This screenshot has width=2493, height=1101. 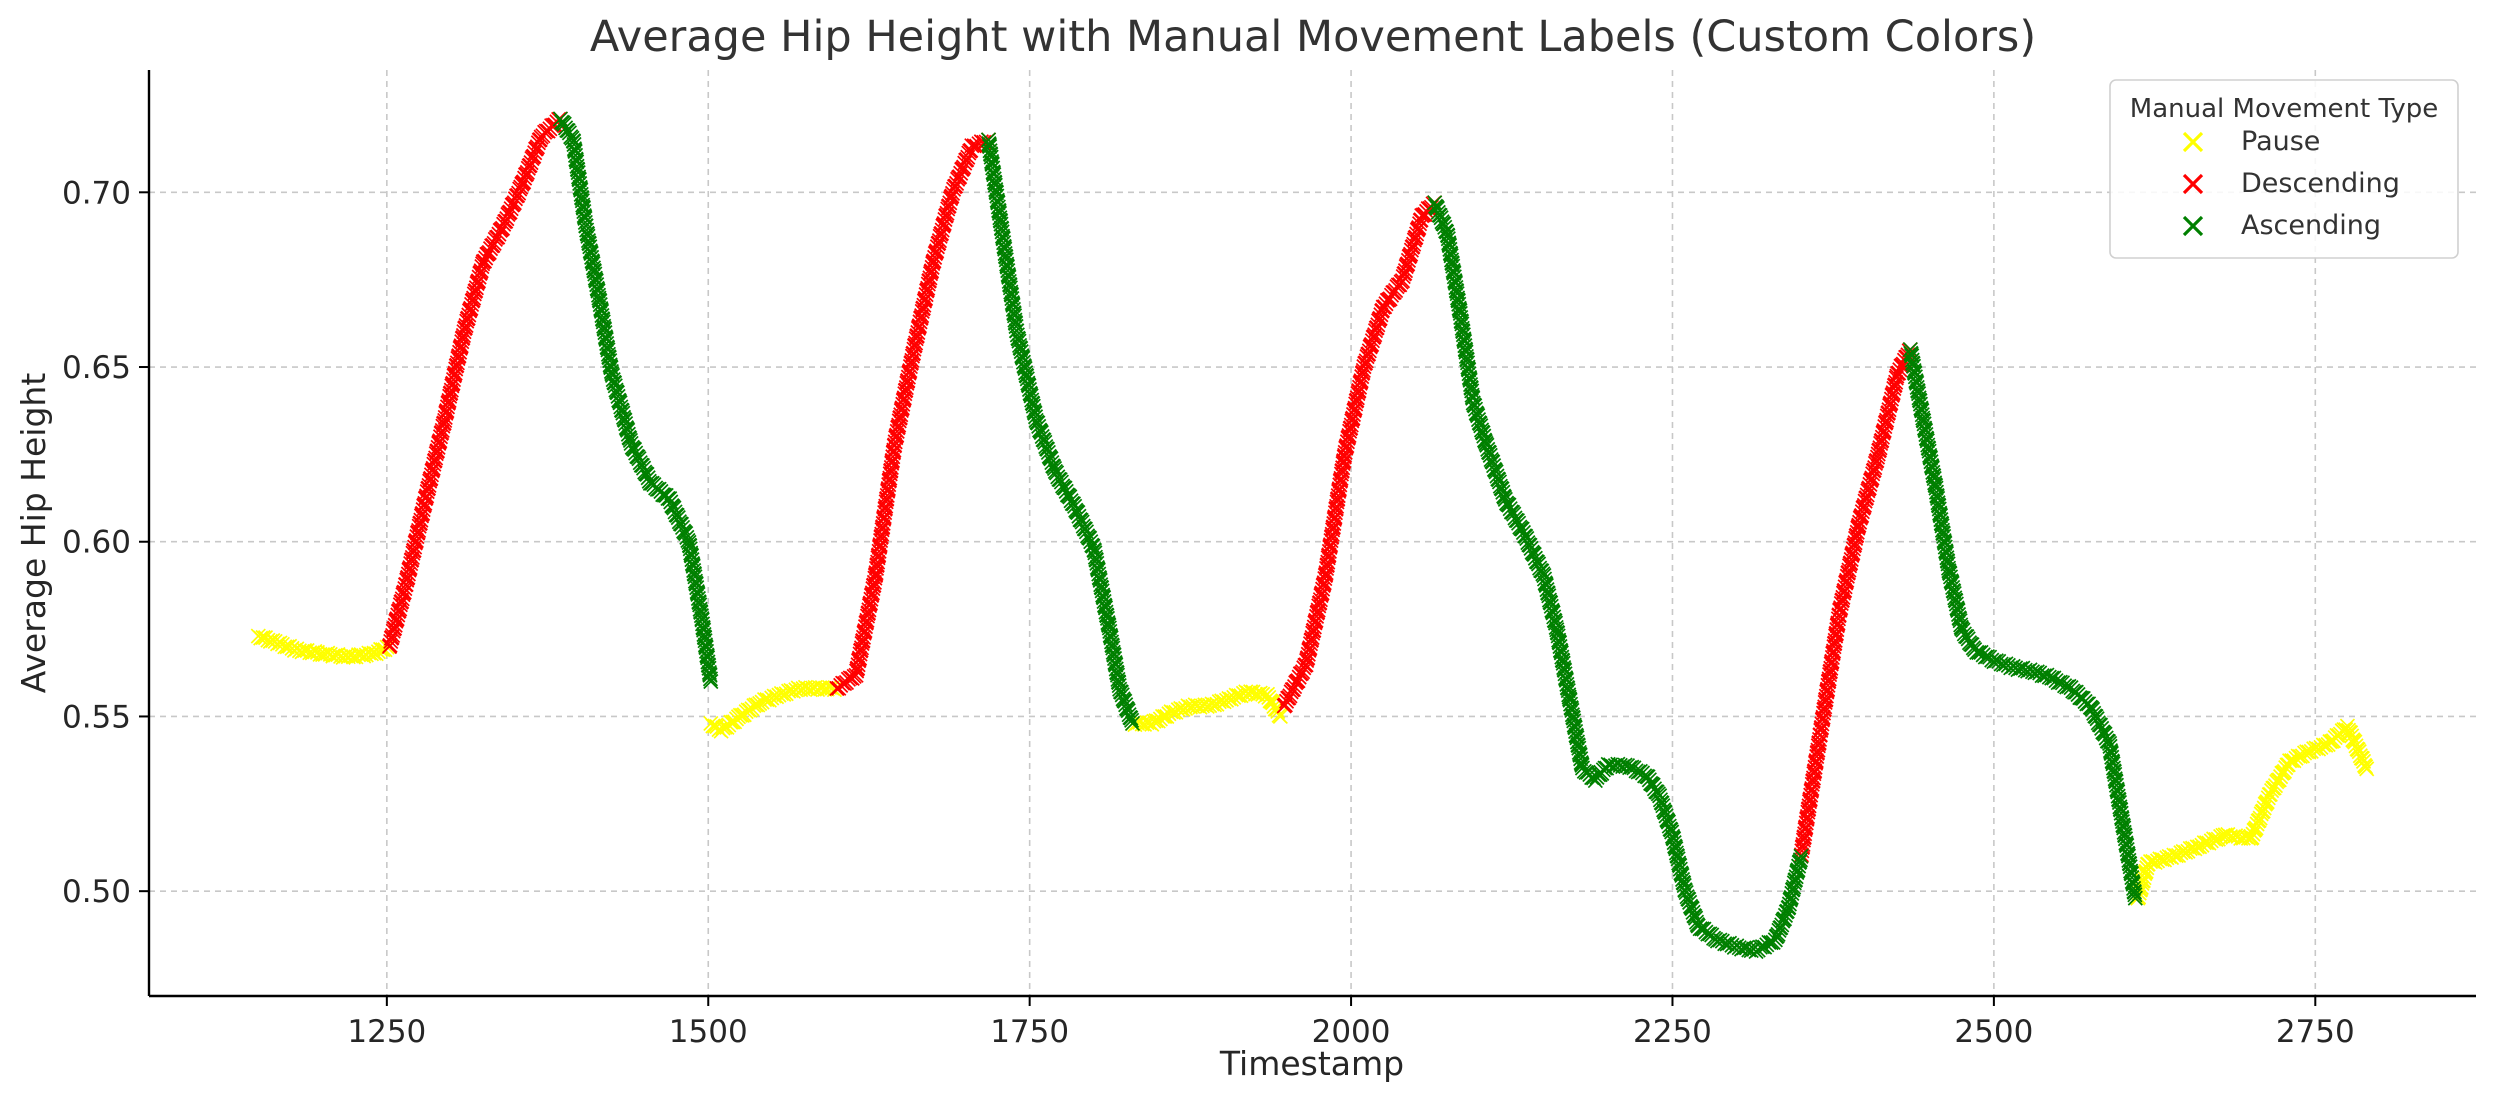 What do you see at coordinates (96, 717) in the screenshot?
I see `y-tick-label: 0.55` at bounding box center [96, 717].